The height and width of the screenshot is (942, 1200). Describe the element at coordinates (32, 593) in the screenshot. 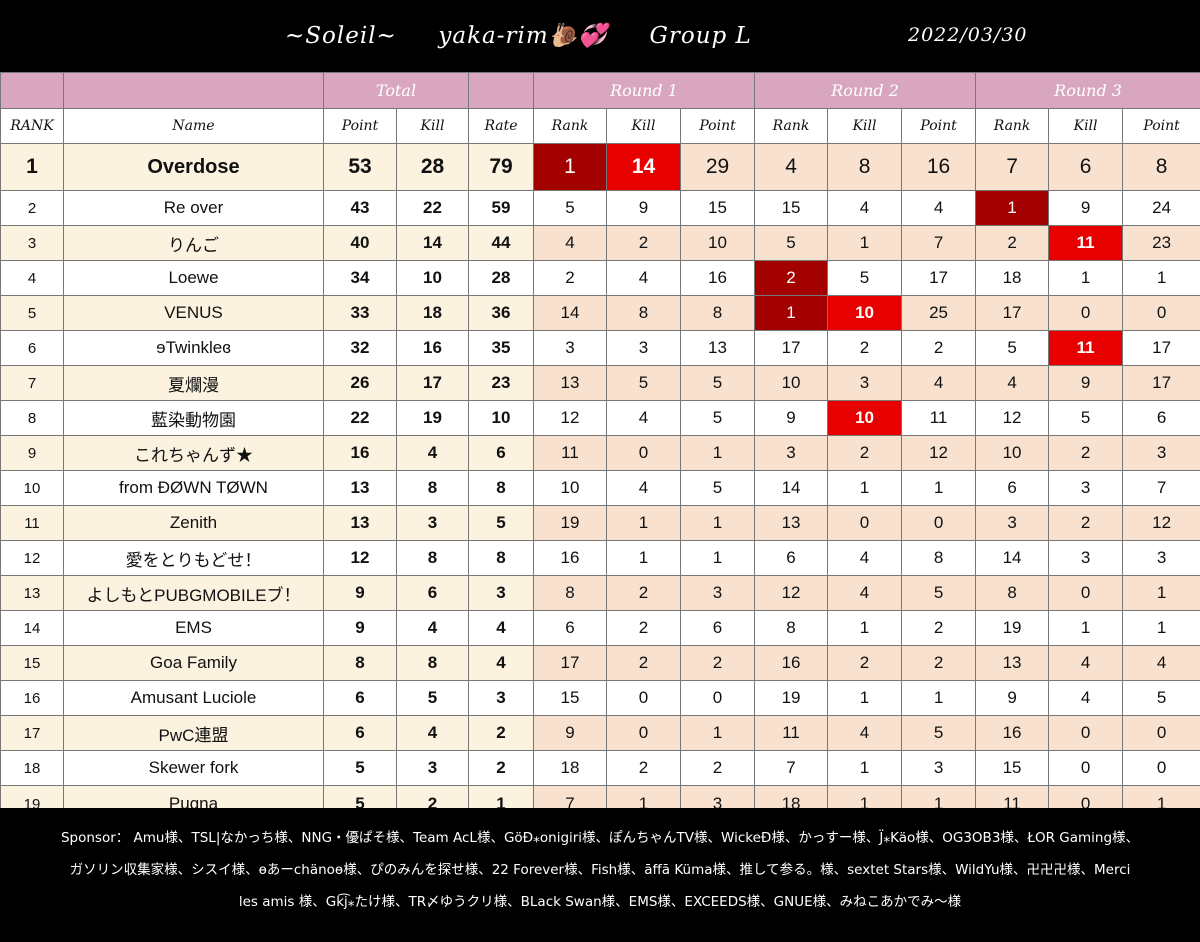

I see `rank-cell: 13` at that location.